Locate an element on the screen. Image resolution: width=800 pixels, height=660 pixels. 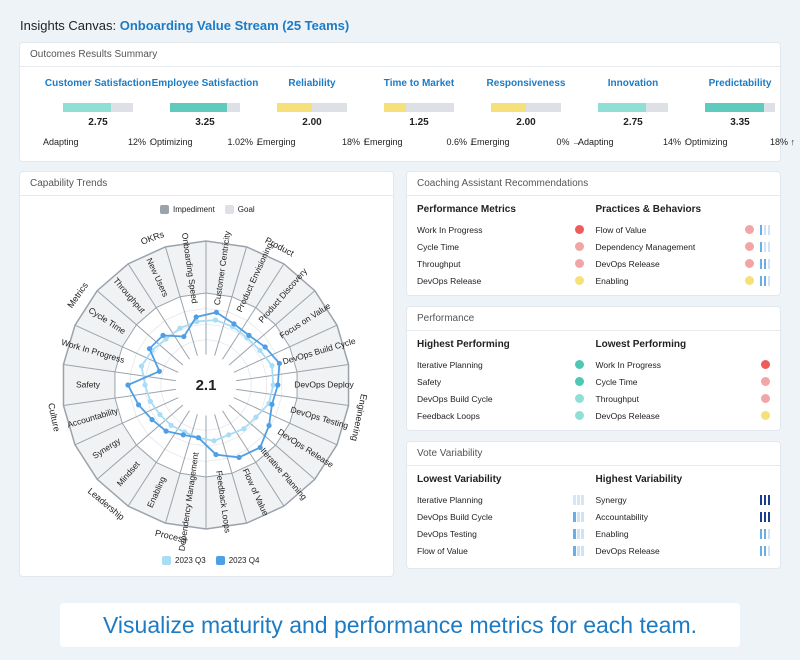
outcome-bar is located at coordinates (633, 107).